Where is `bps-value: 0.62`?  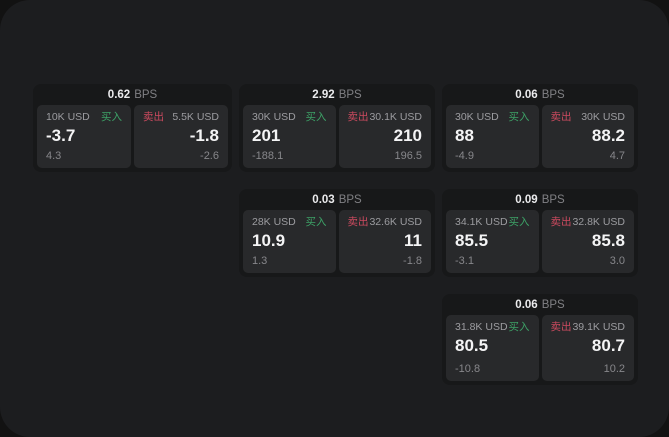
bps-value: 0.62 is located at coordinates (119, 94).